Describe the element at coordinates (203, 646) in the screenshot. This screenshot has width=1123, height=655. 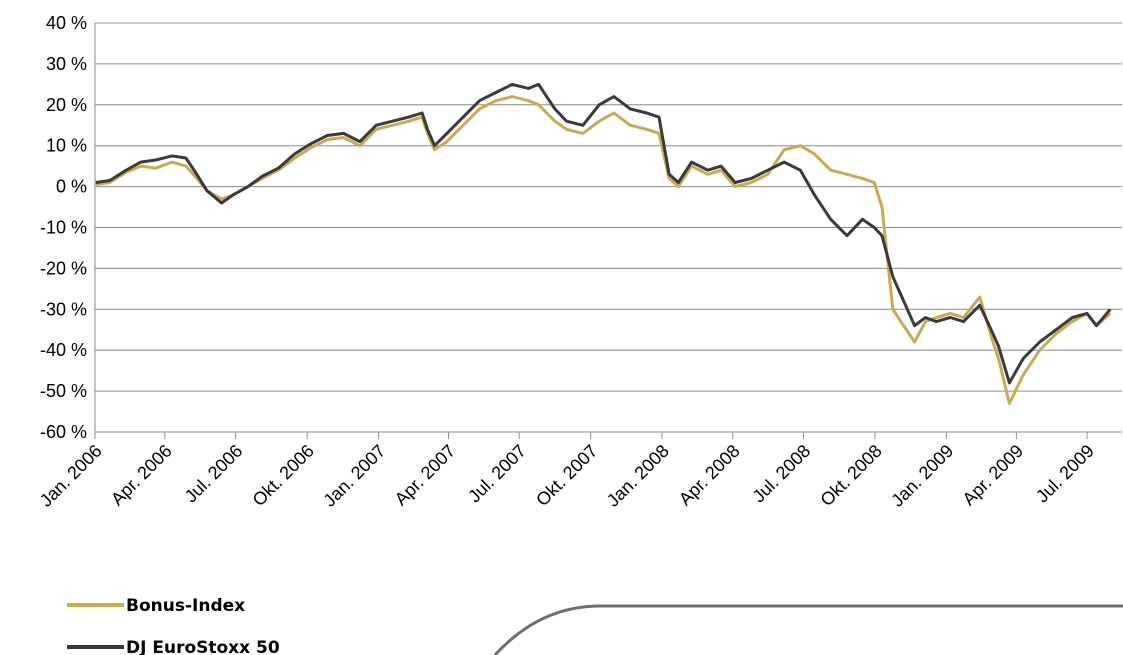
I see `legend-label-dj-eurostoxx-50: DJ EuroStoxx 50` at that location.